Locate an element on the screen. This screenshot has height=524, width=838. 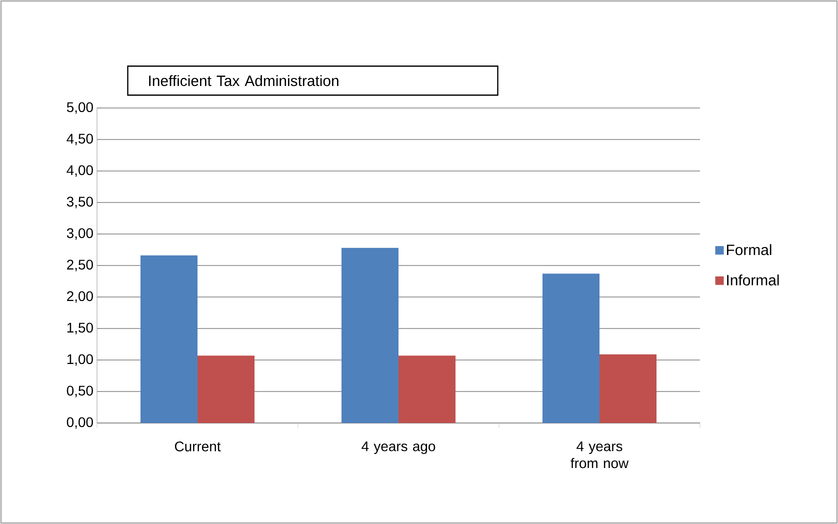
chart-title: Inefficient Tax Administration is located at coordinates (243, 80).